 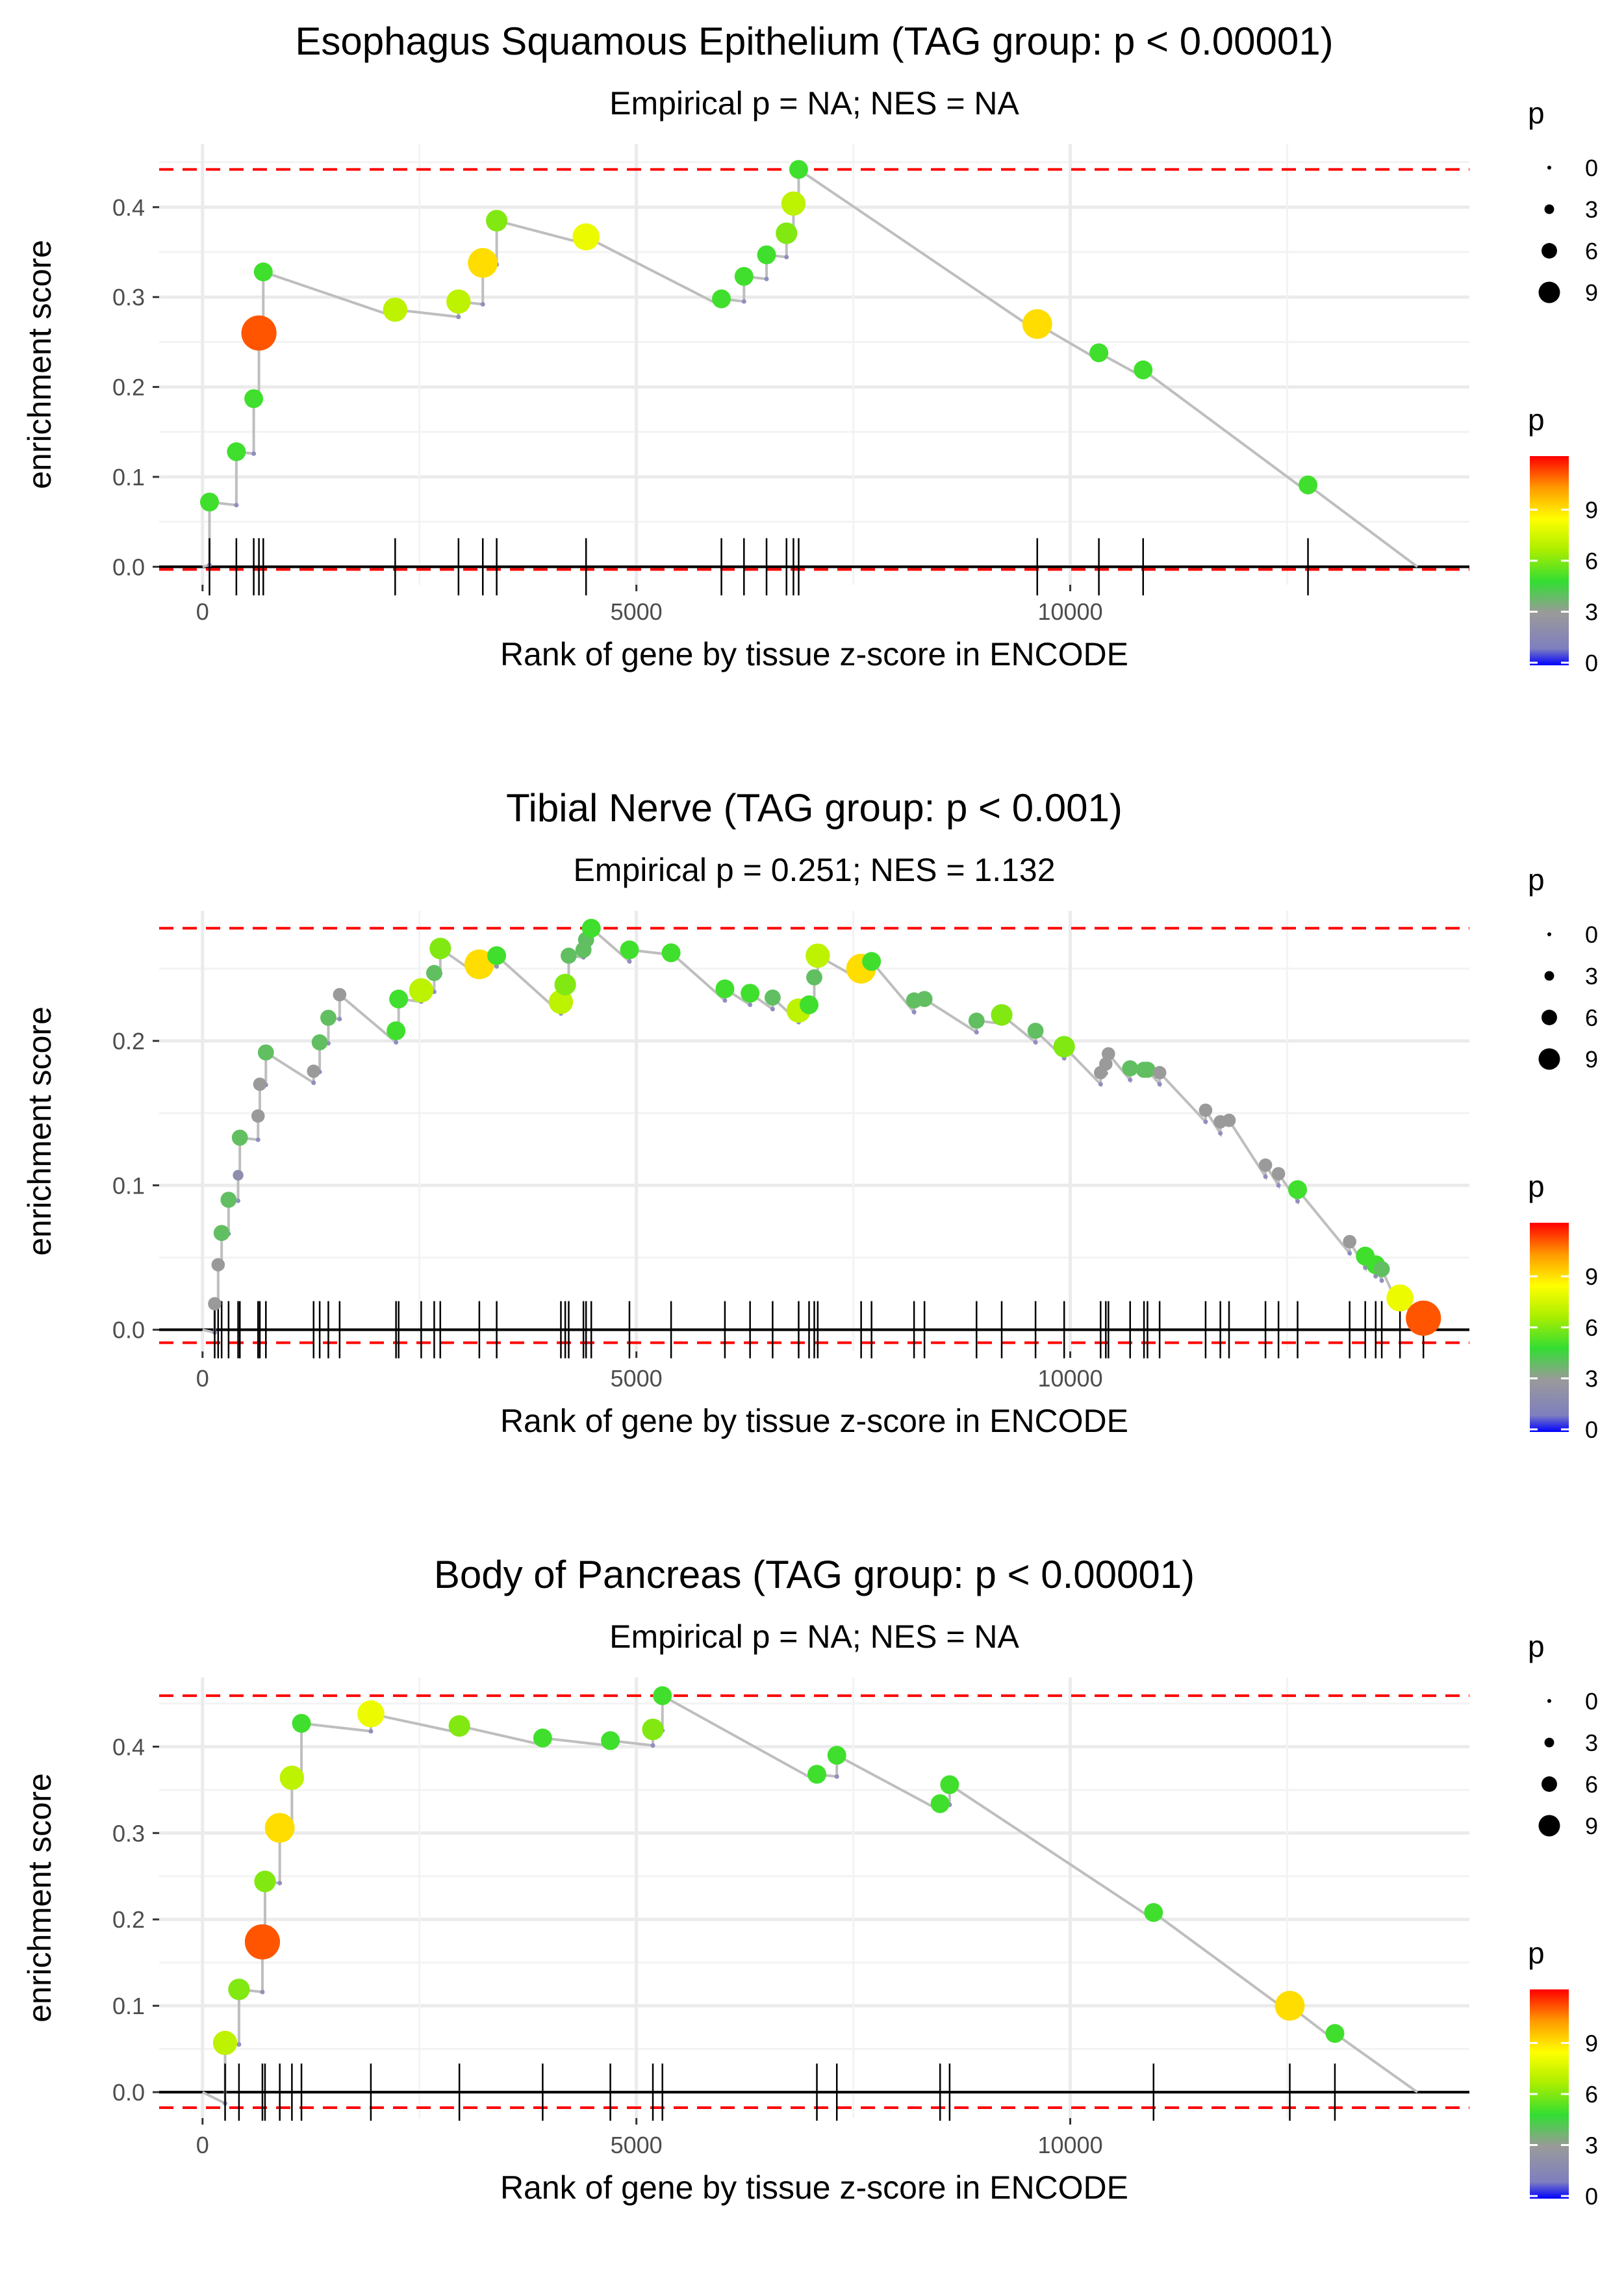 I want to click on size-legend-label: 0, so click(x=1591, y=1701).